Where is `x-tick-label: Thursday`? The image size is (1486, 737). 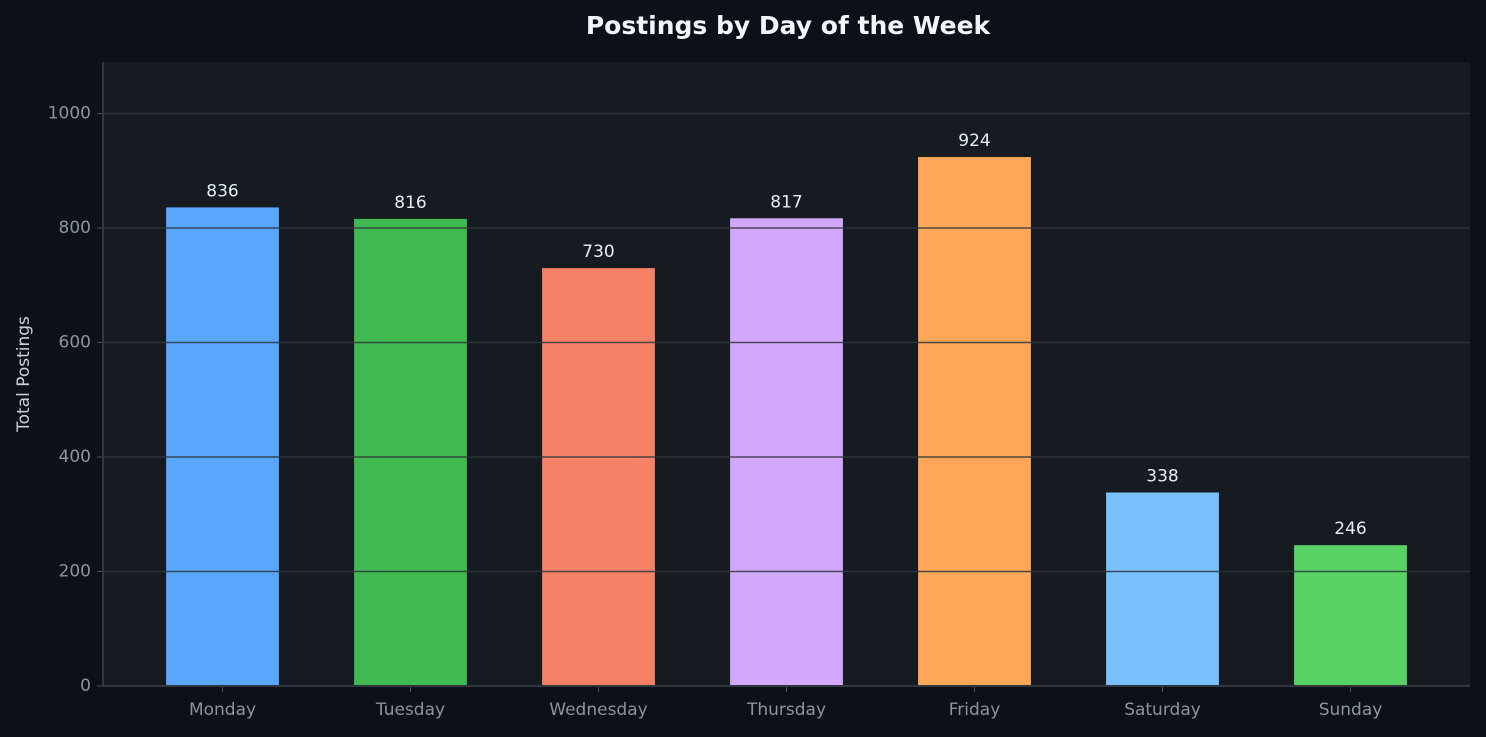 x-tick-label: Thursday is located at coordinates (786, 710).